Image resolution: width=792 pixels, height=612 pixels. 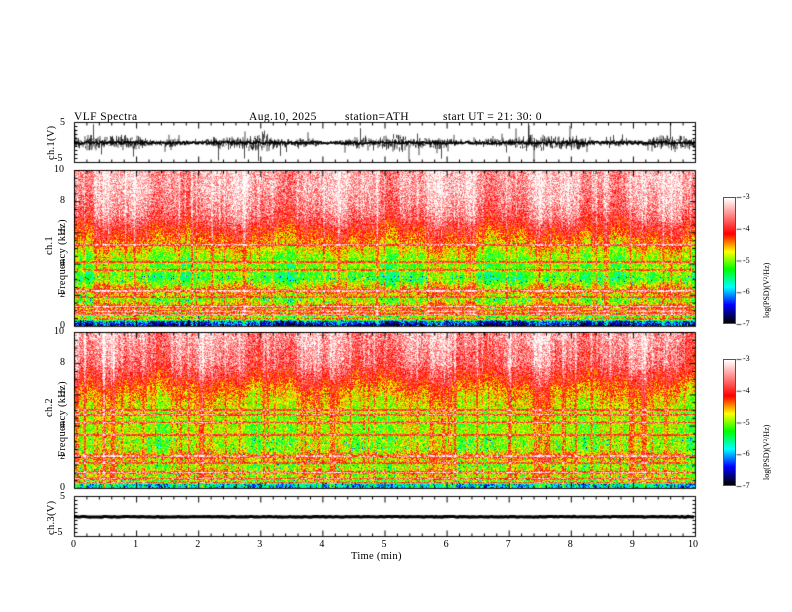 What do you see at coordinates (62, 363) in the screenshot?
I see `ch2-freq-tick-8: 8` at bounding box center [62, 363].